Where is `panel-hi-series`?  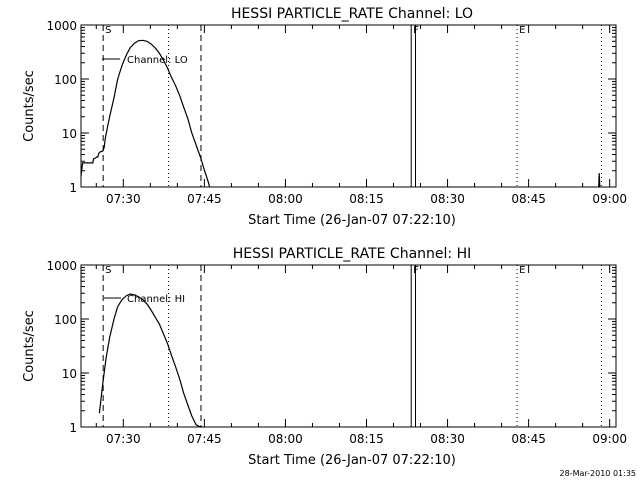 panel-hi-series is located at coordinates (150, 360).